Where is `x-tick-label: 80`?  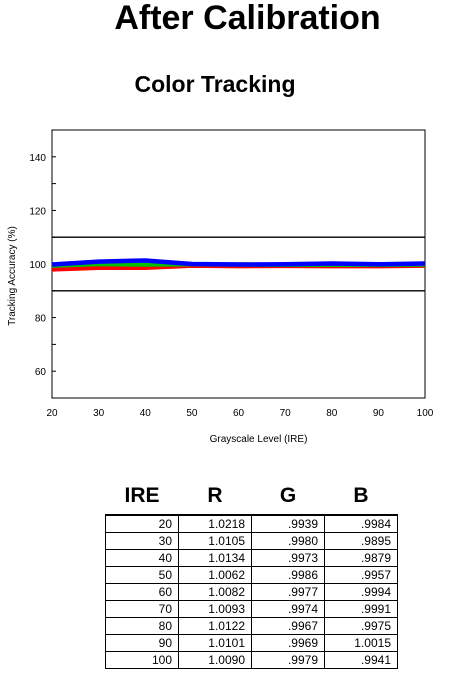
x-tick-label: 80 is located at coordinates (332, 413).